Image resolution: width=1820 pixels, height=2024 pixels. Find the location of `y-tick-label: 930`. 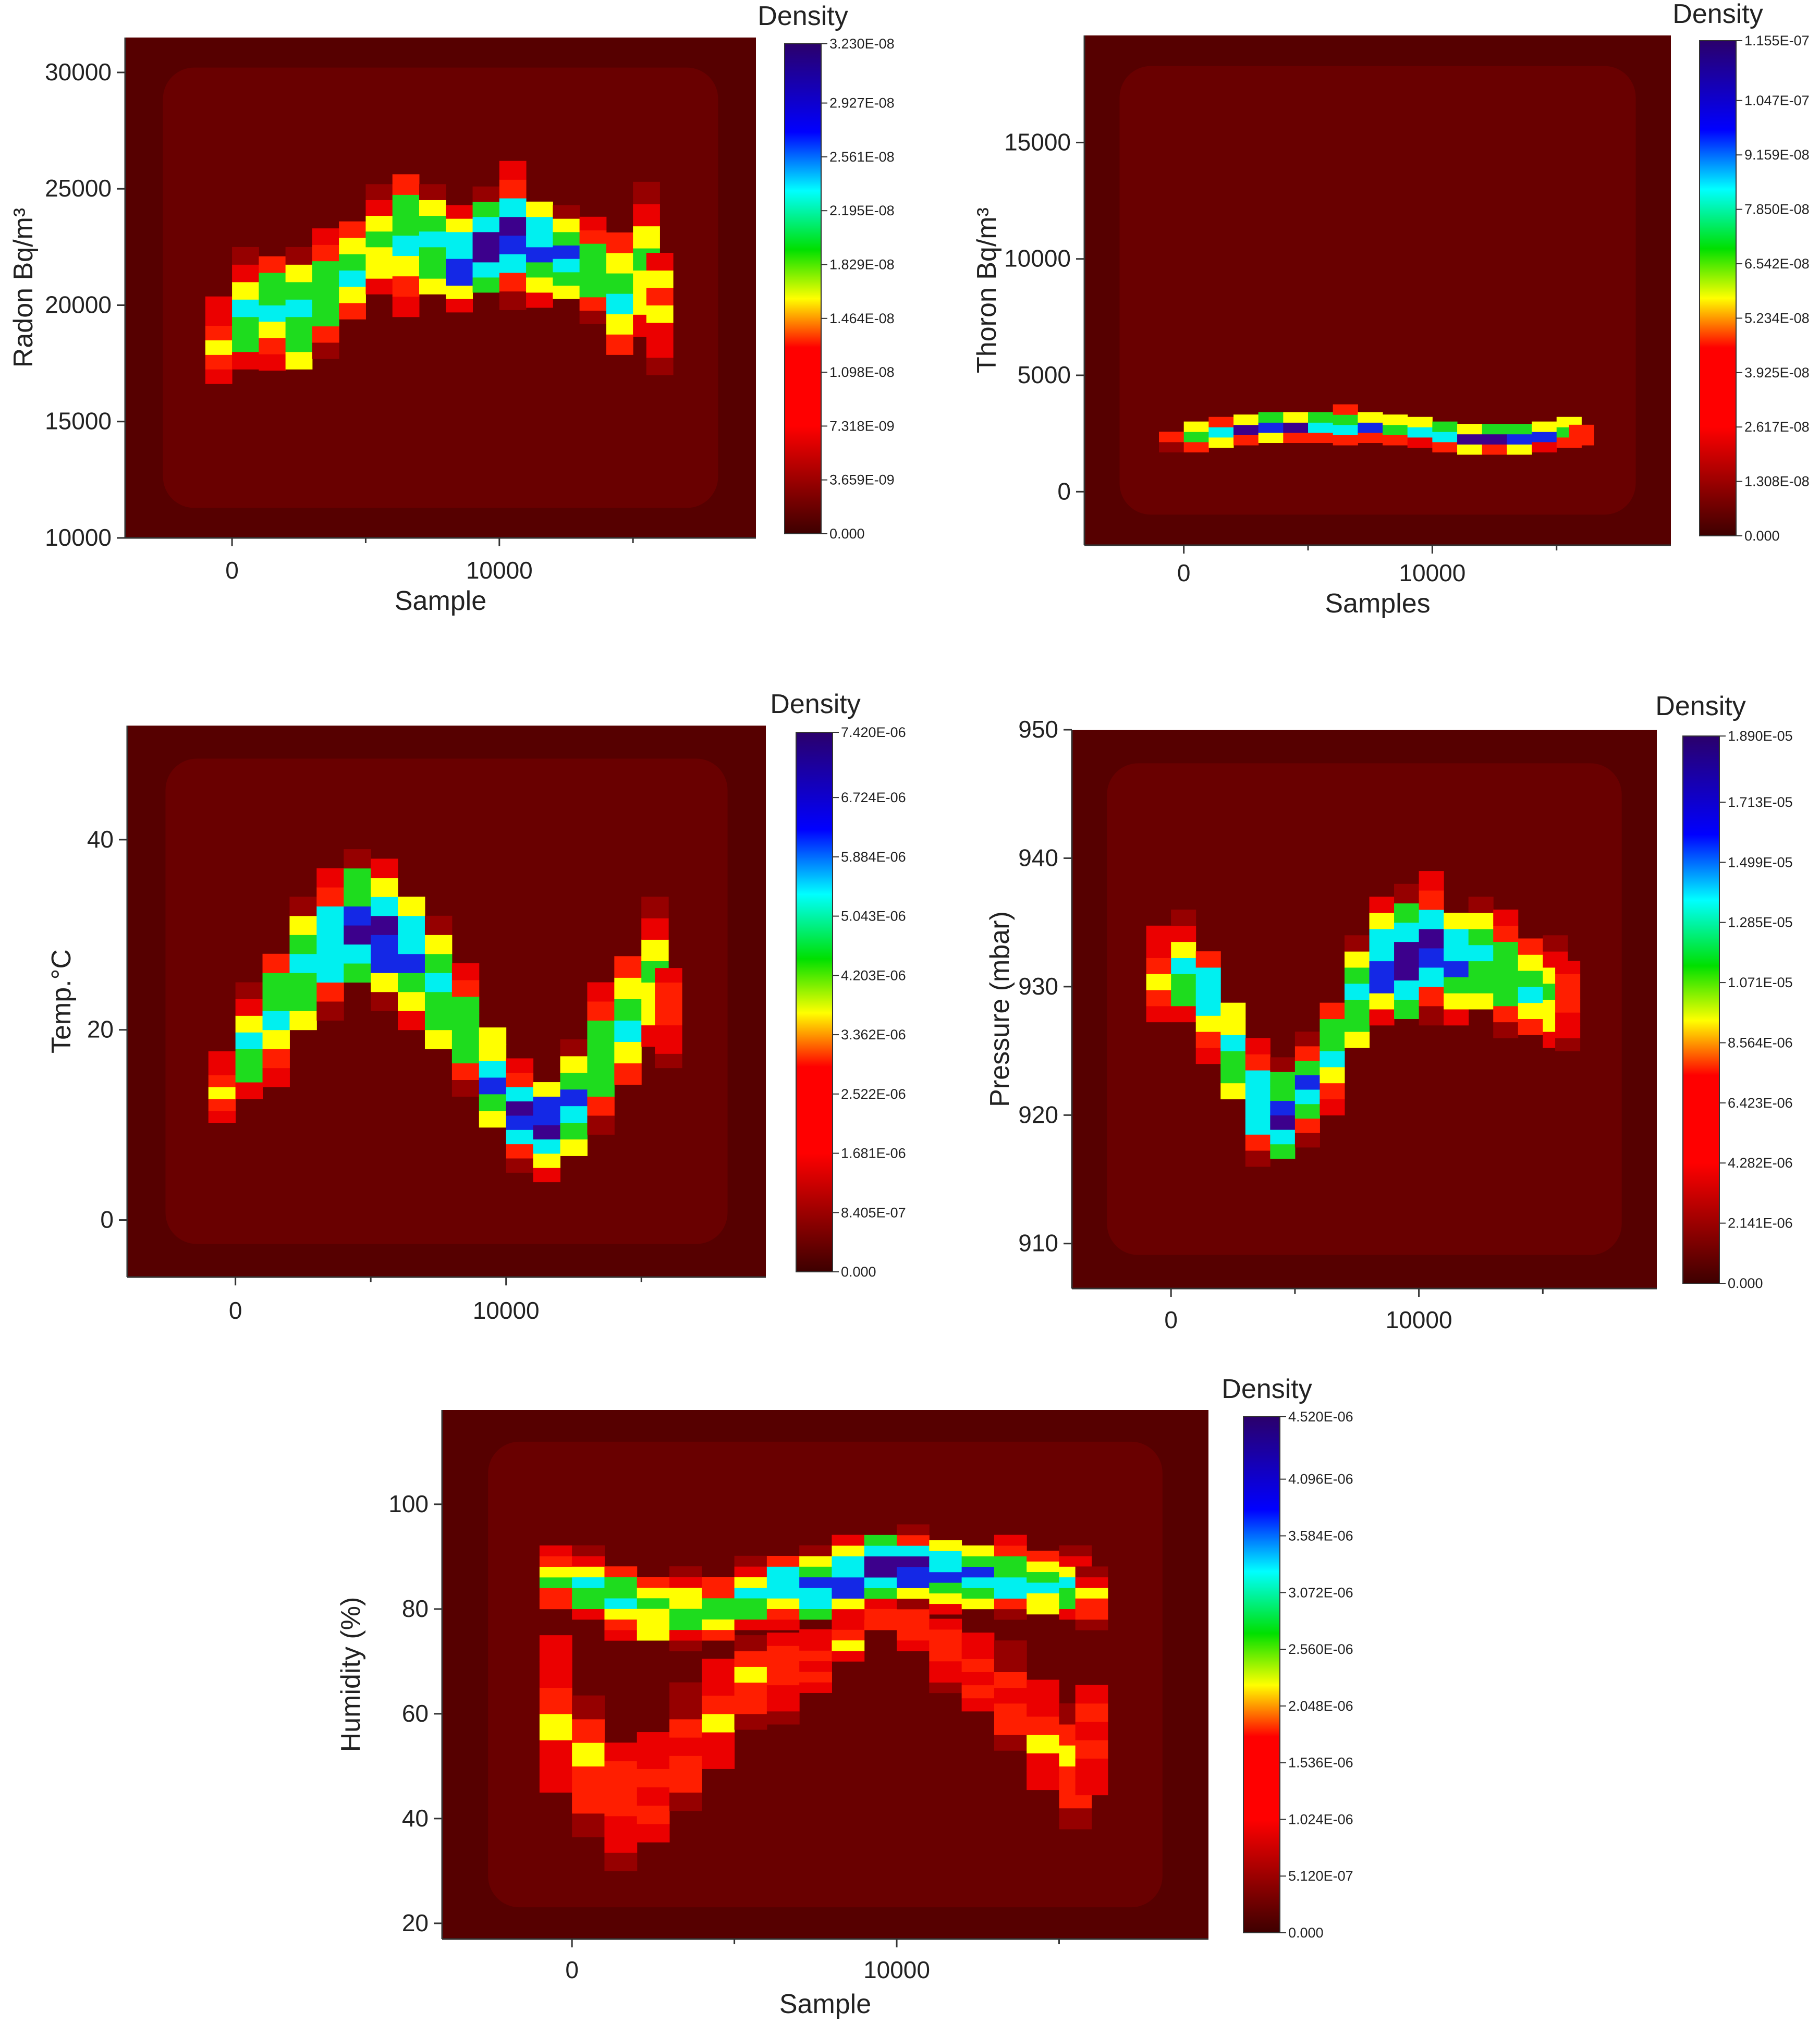

y-tick-label: 930 is located at coordinates (1038, 986).